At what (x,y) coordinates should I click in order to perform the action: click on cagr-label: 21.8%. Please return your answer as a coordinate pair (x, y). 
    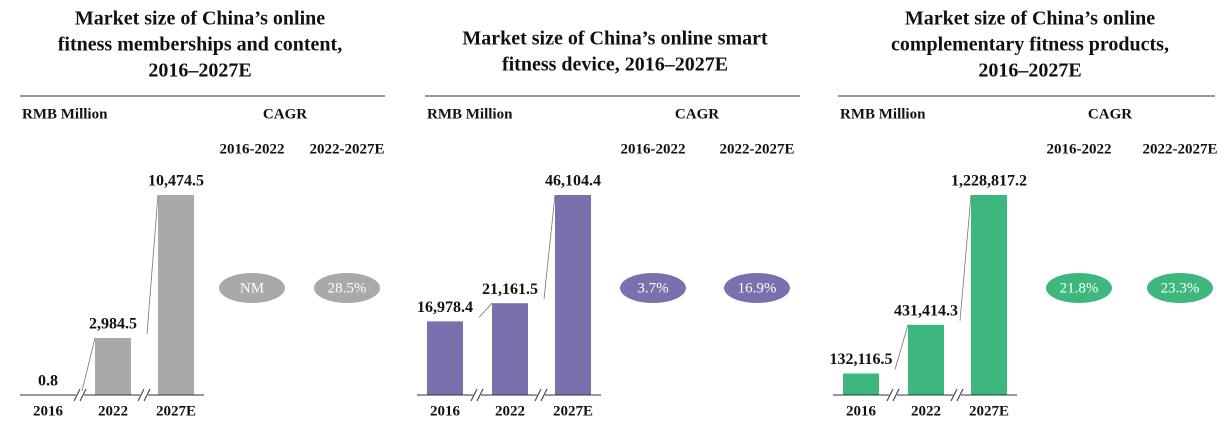
    Looking at the image, I should click on (1079, 288).